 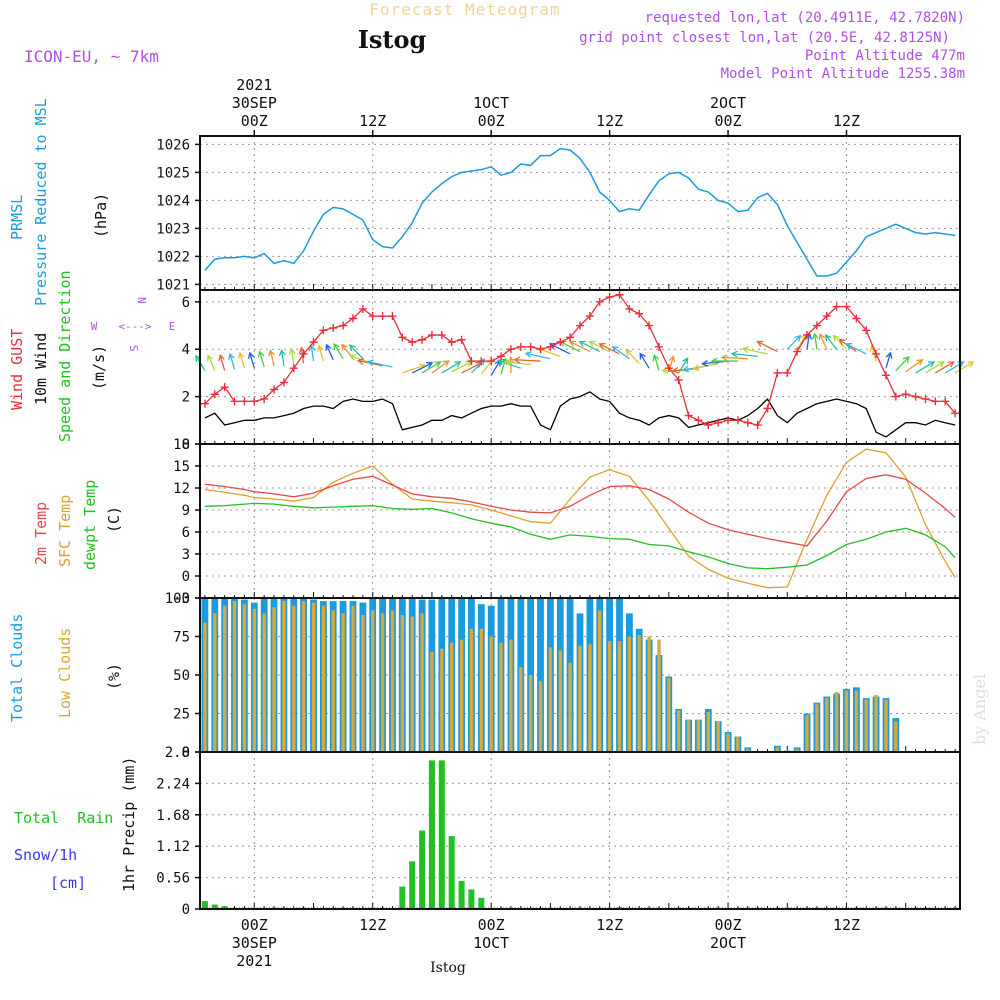 I want to click on pressure-msl-label: Pressure Reduced to MSL, so click(x=41, y=202).